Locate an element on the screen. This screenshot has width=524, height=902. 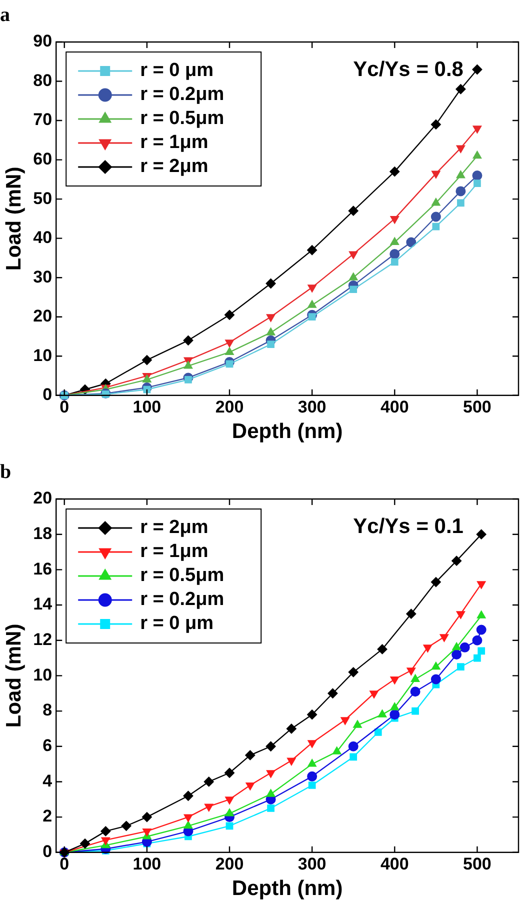
y-tick-label: 30 is located at coordinates (42, 276).